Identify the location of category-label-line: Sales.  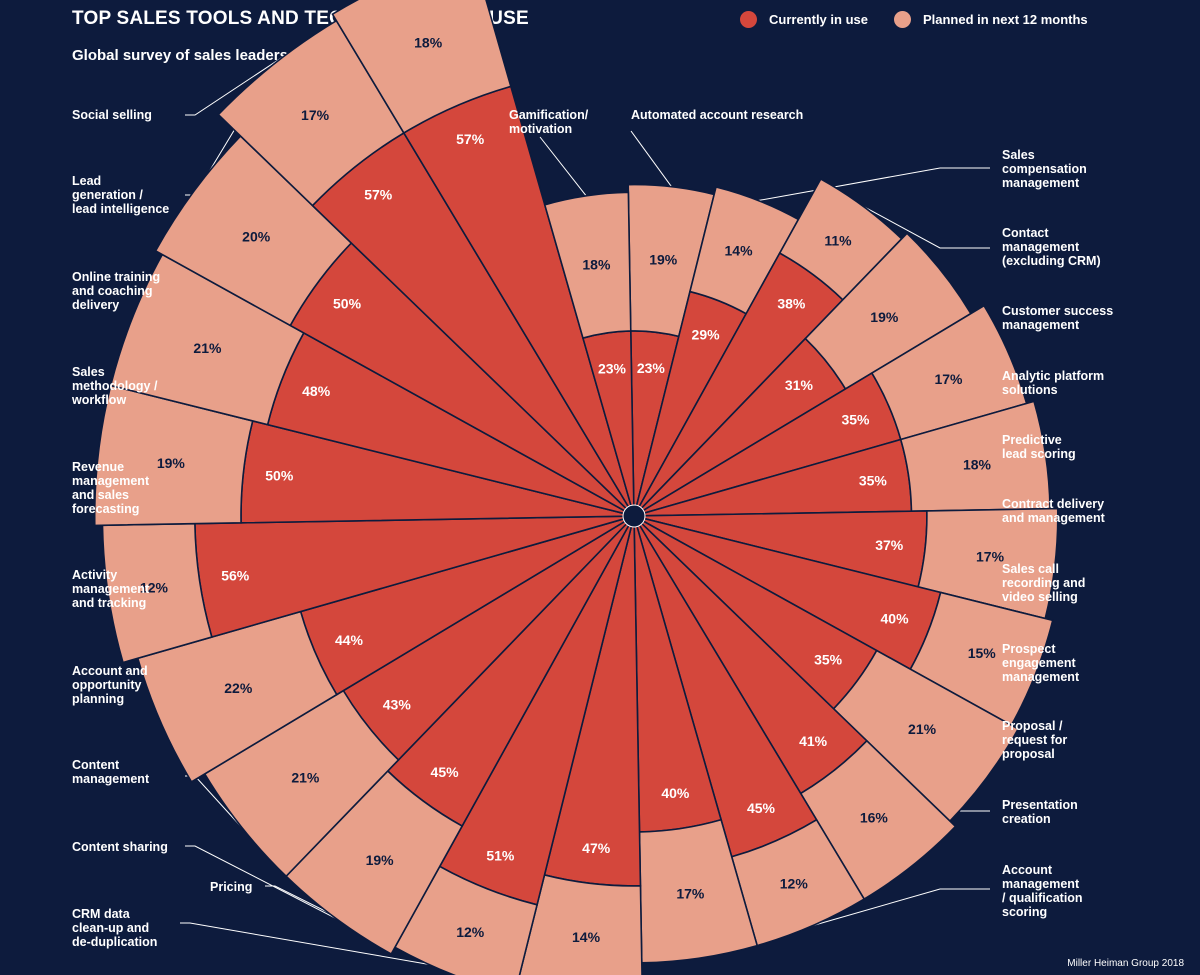
(88, 372).